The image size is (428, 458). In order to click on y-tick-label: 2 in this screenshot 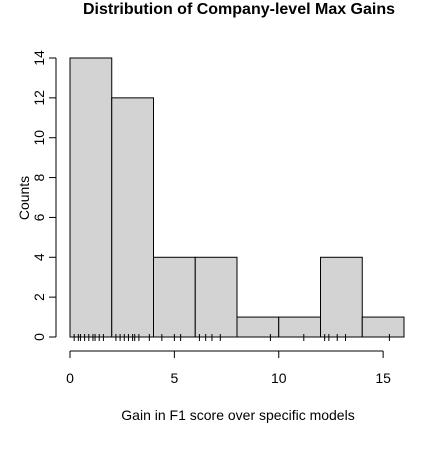, I will do `click(39, 297)`.